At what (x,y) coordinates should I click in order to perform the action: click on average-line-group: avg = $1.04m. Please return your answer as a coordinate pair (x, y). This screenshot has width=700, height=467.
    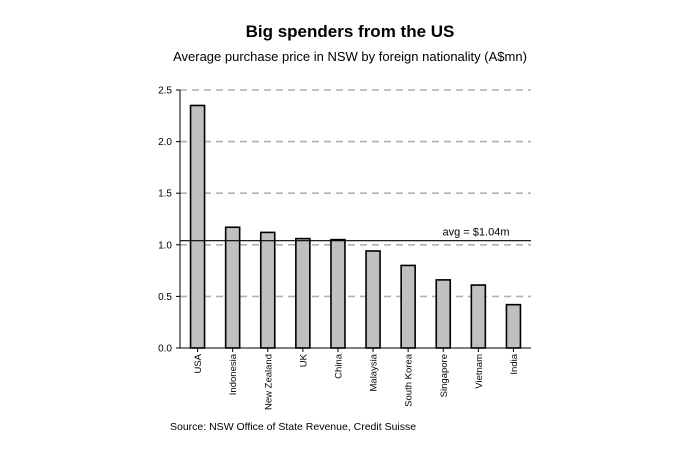
    Looking at the image, I should click on (355, 234).